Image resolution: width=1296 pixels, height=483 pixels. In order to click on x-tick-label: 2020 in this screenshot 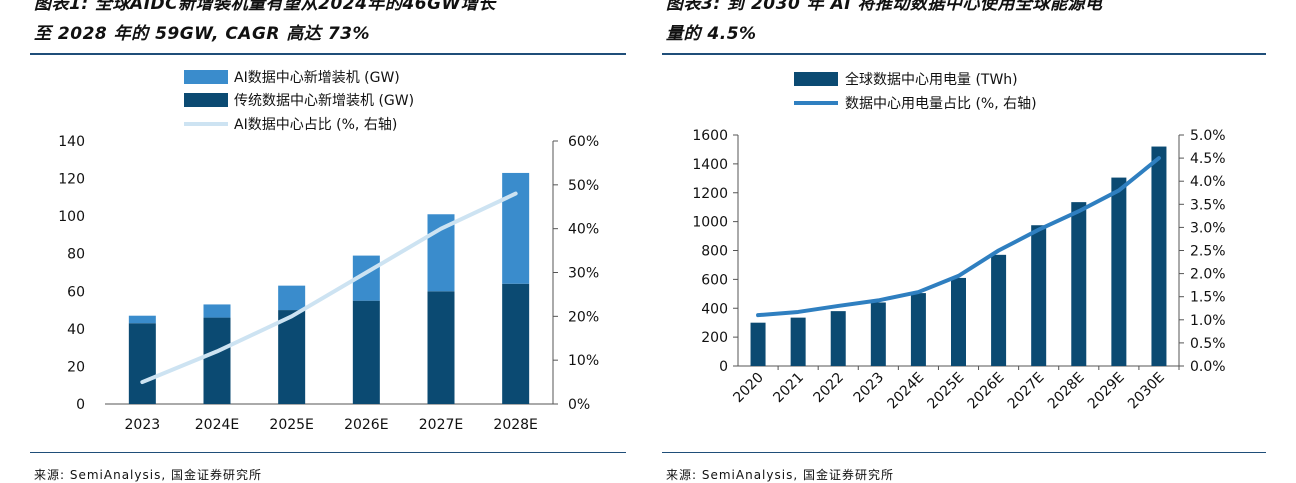, I will do `click(748, 388)`.